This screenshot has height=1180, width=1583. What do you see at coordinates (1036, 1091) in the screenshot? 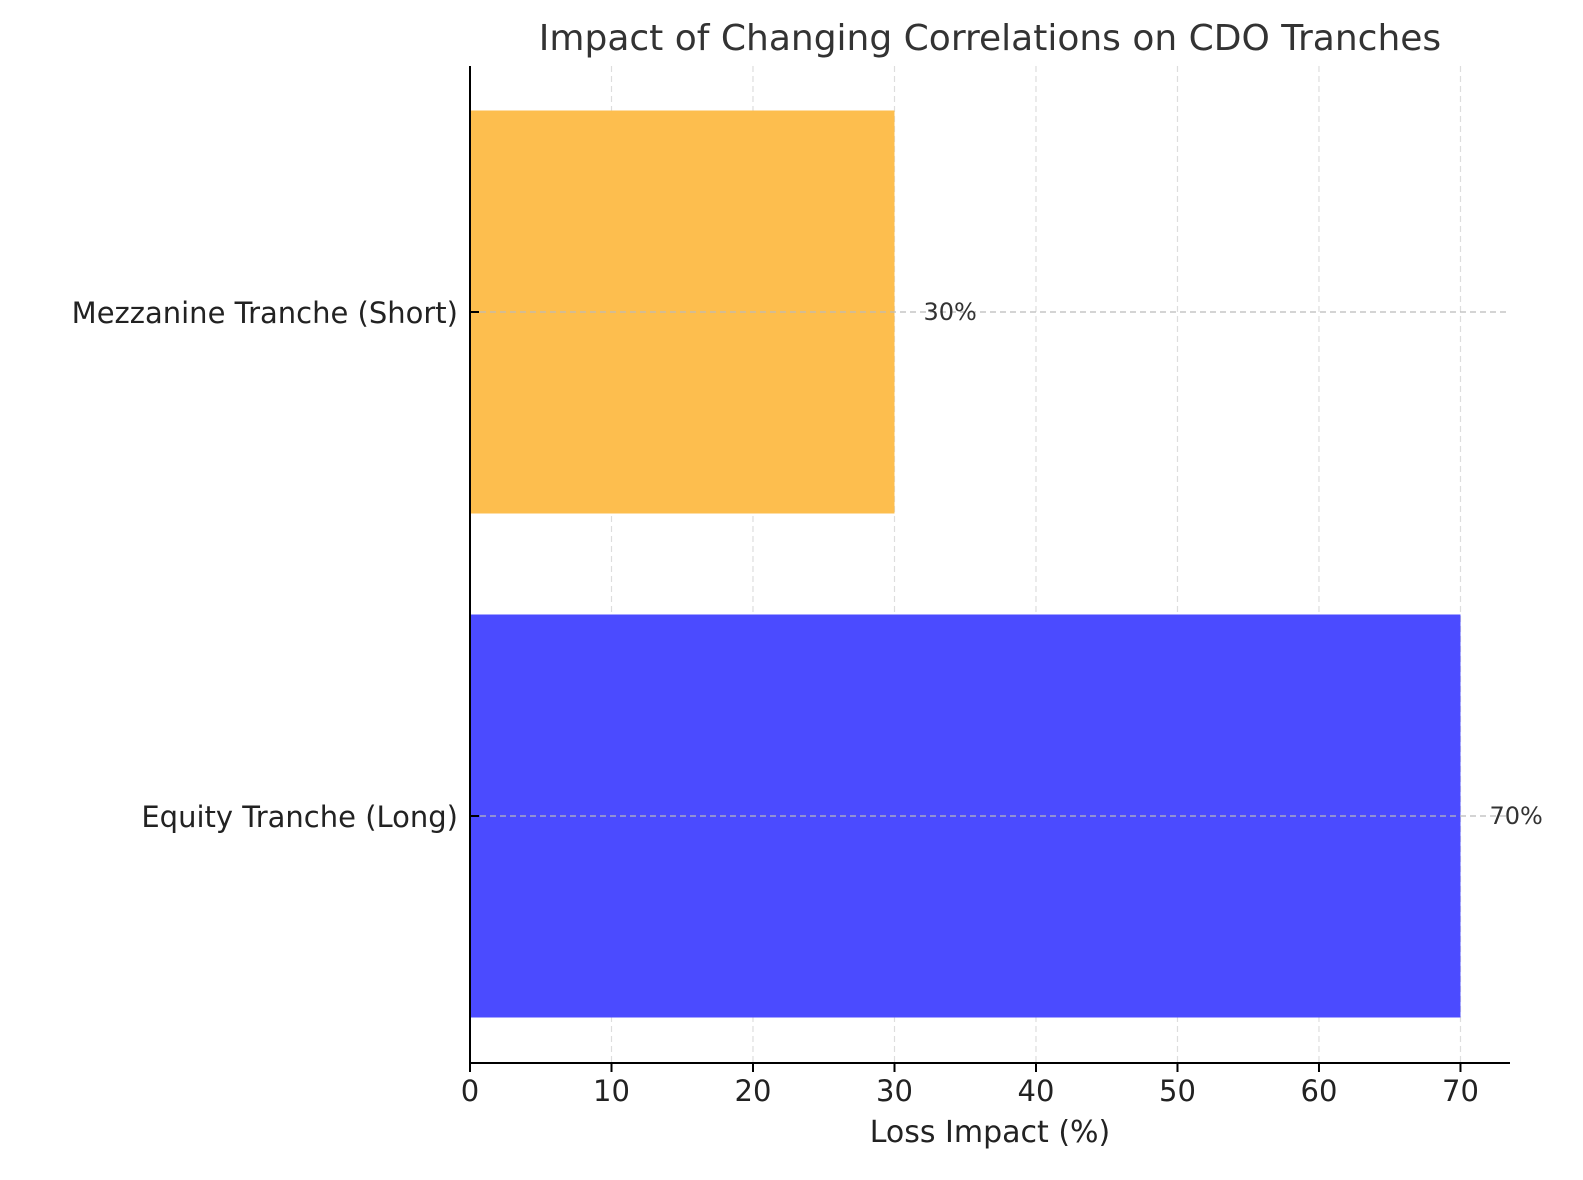
I see `x-tick-label: 40` at bounding box center [1036, 1091].